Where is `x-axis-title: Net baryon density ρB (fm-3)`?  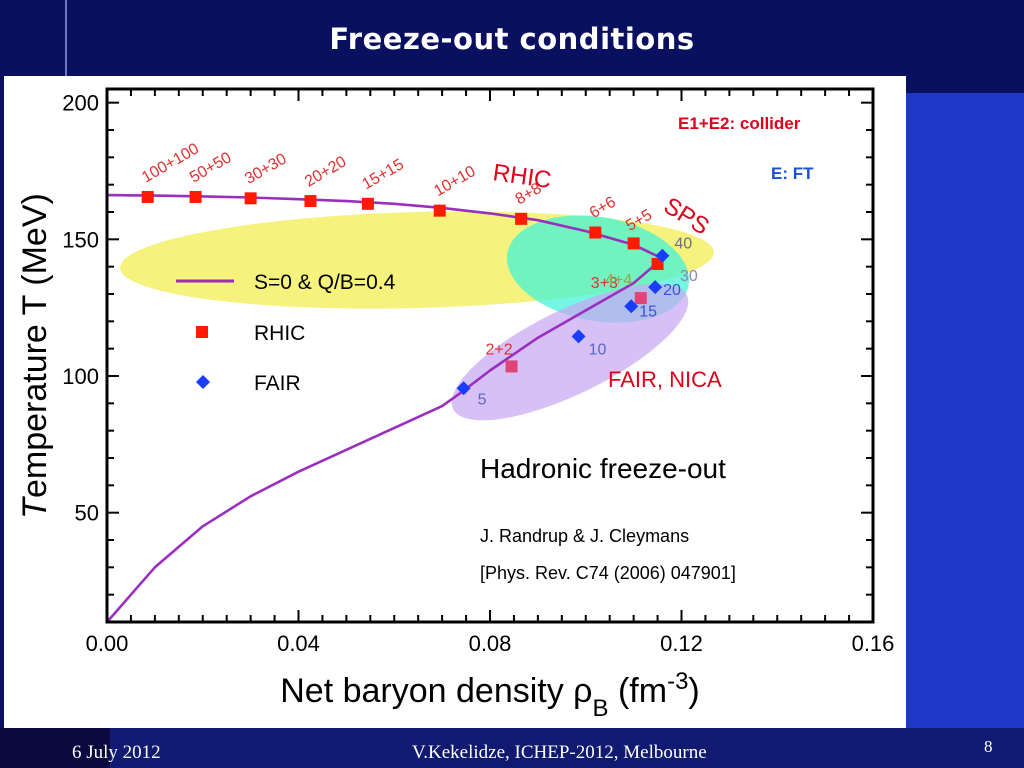
x-axis-title: Net baryon density ρB (fm-3) is located at coordinates (490, 695).